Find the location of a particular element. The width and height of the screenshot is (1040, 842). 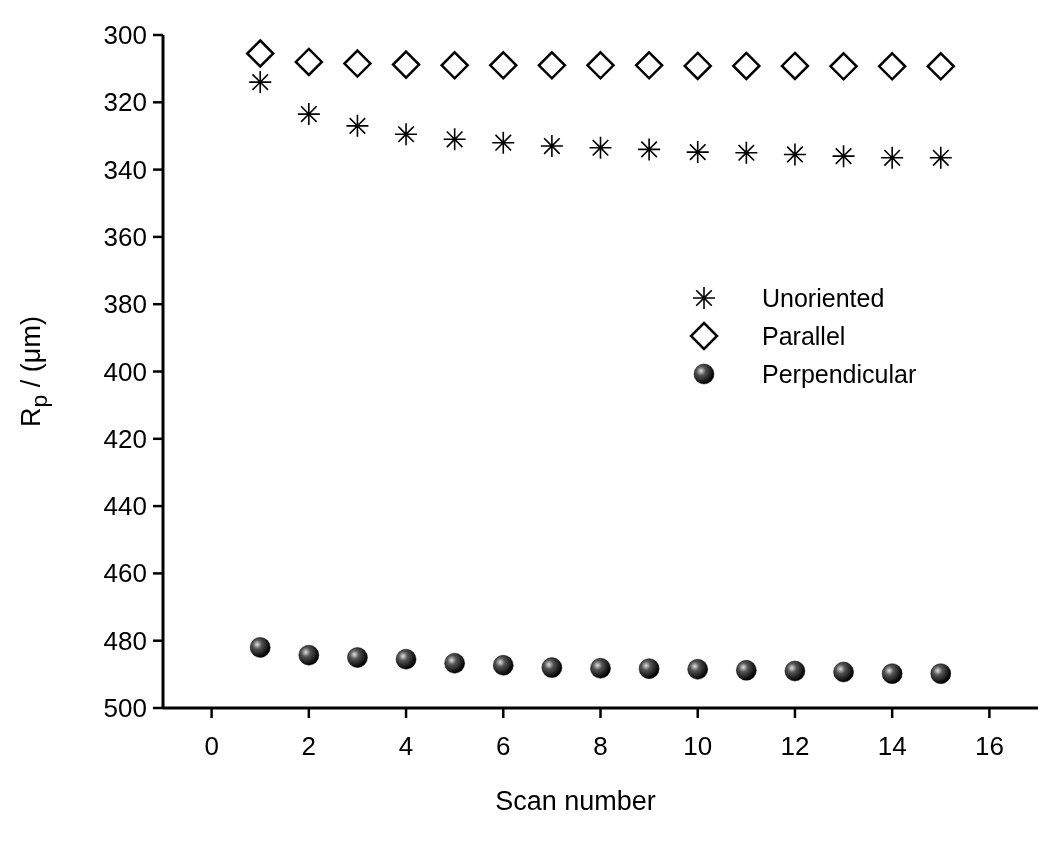

x-tick-label: 4 is located at coordinates (406, 746).